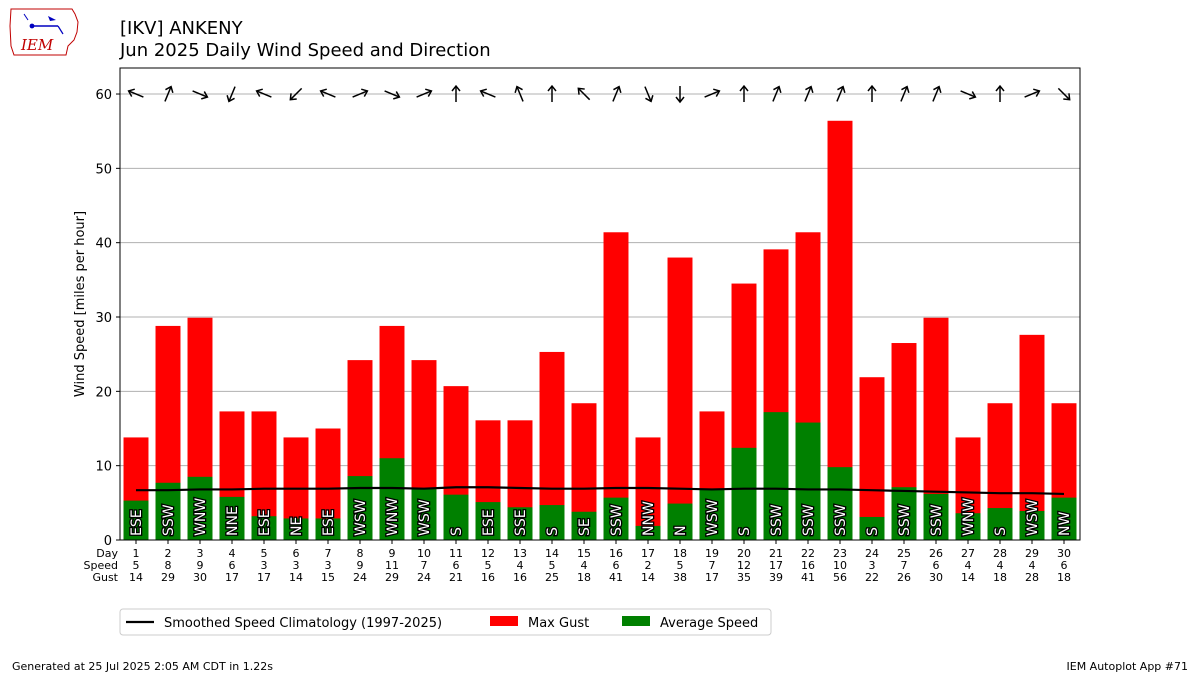  What do you see at coordinates (456, 553) in the screenshot?
I see `day-label: 11` at bounding box center [456, 553].